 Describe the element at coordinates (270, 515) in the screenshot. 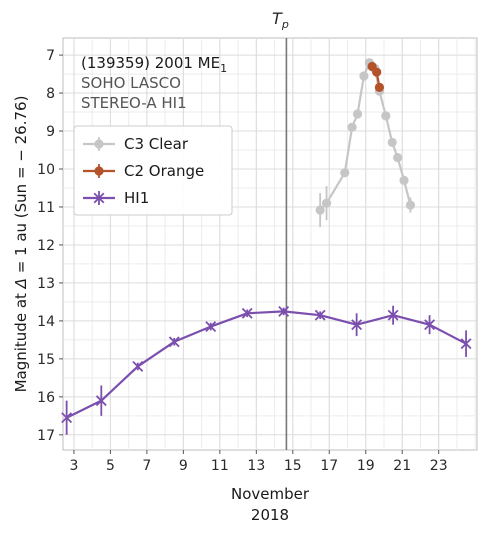

I see `x-axis-label-year: 2018` at that location.